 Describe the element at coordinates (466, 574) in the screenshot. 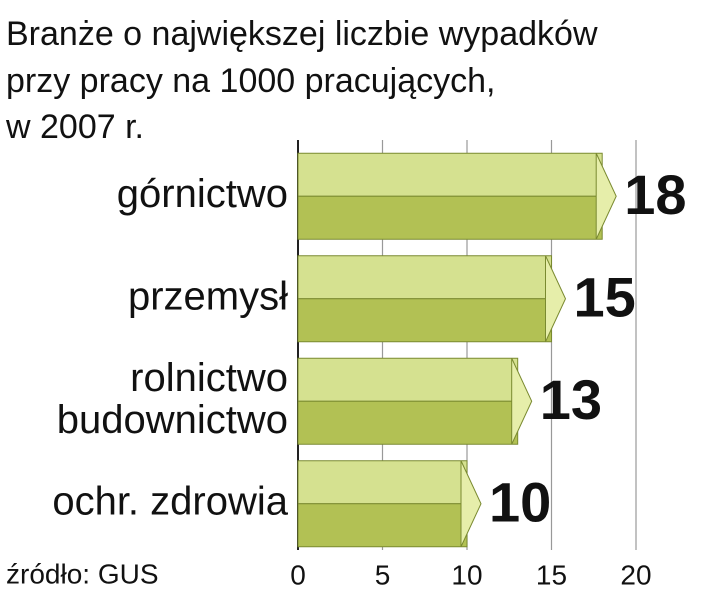

I see `x-tick-label: 10` at that location.